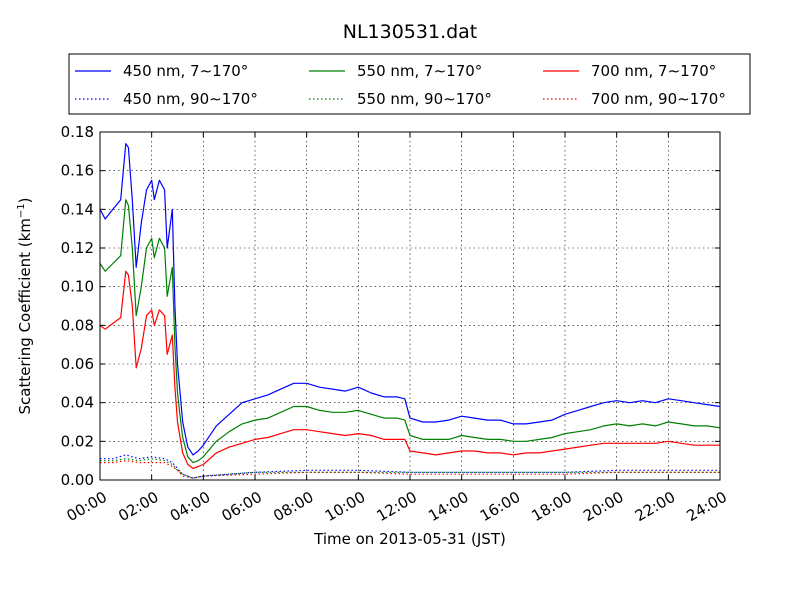 This screenshot has width=800, height=600. What do you see at coordinates (653, 71) in the screenshot?
I see `legend-label: 700 nm, 7∼170°` at bounding box center [653, 71].